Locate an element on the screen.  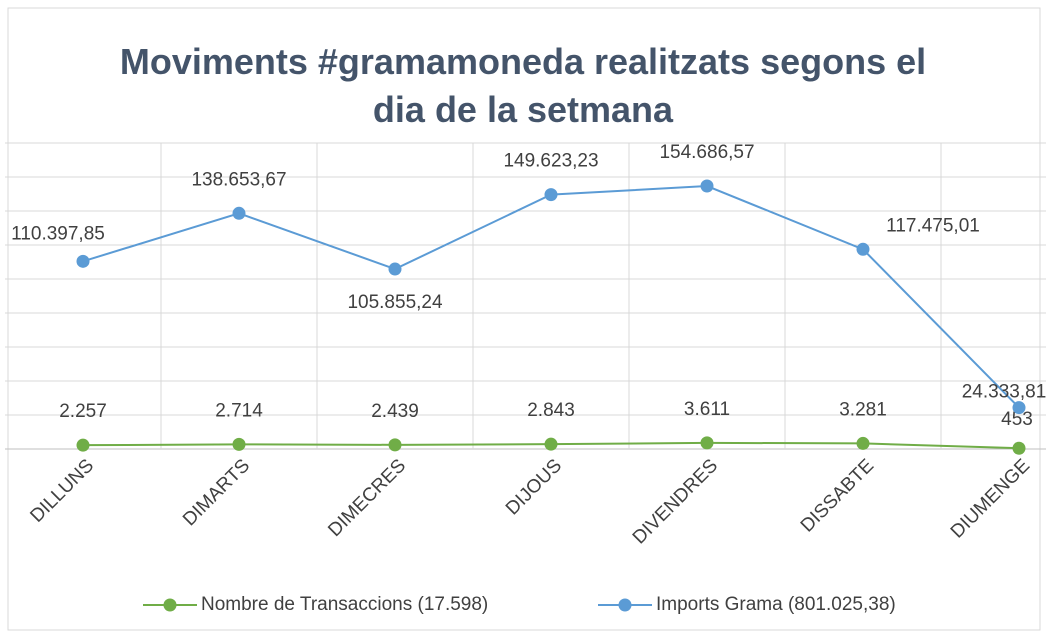
legend-label: Imports Grama (801.025,38) is located at coordinates (776, 604).